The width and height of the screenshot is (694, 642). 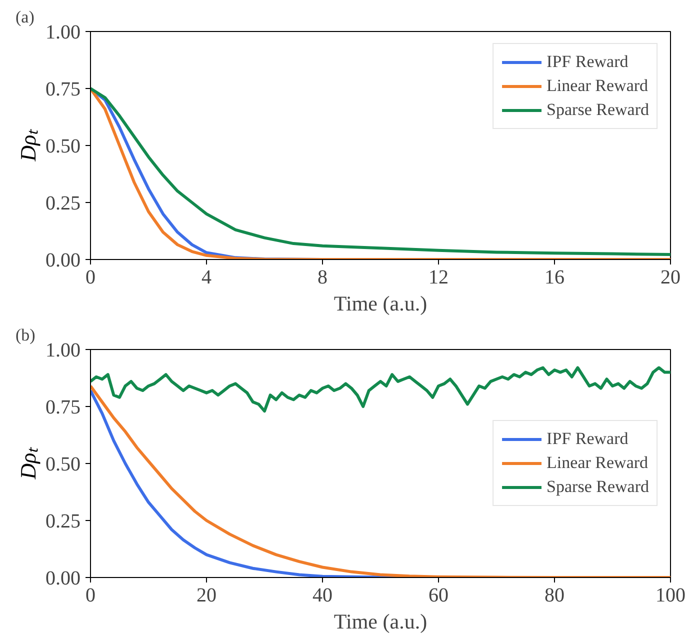 I want to click on x-tick-label: 4, so click(x=207, y=277).